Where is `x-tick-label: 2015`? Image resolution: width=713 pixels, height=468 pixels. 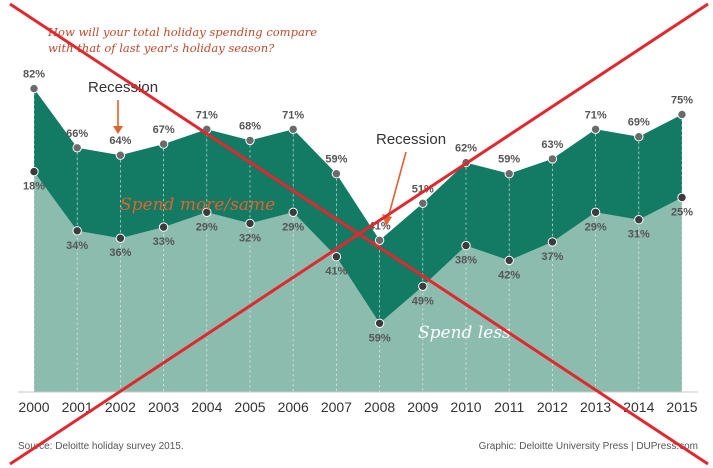 x-tick-label: 2015 is located at coordinates (681, 407).